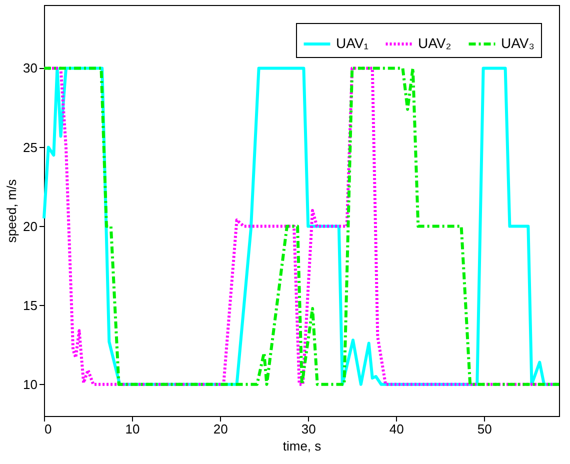 This screenshot has width=570, height=464. I want to click on x-axis-title: time, s, so click(302, 446).